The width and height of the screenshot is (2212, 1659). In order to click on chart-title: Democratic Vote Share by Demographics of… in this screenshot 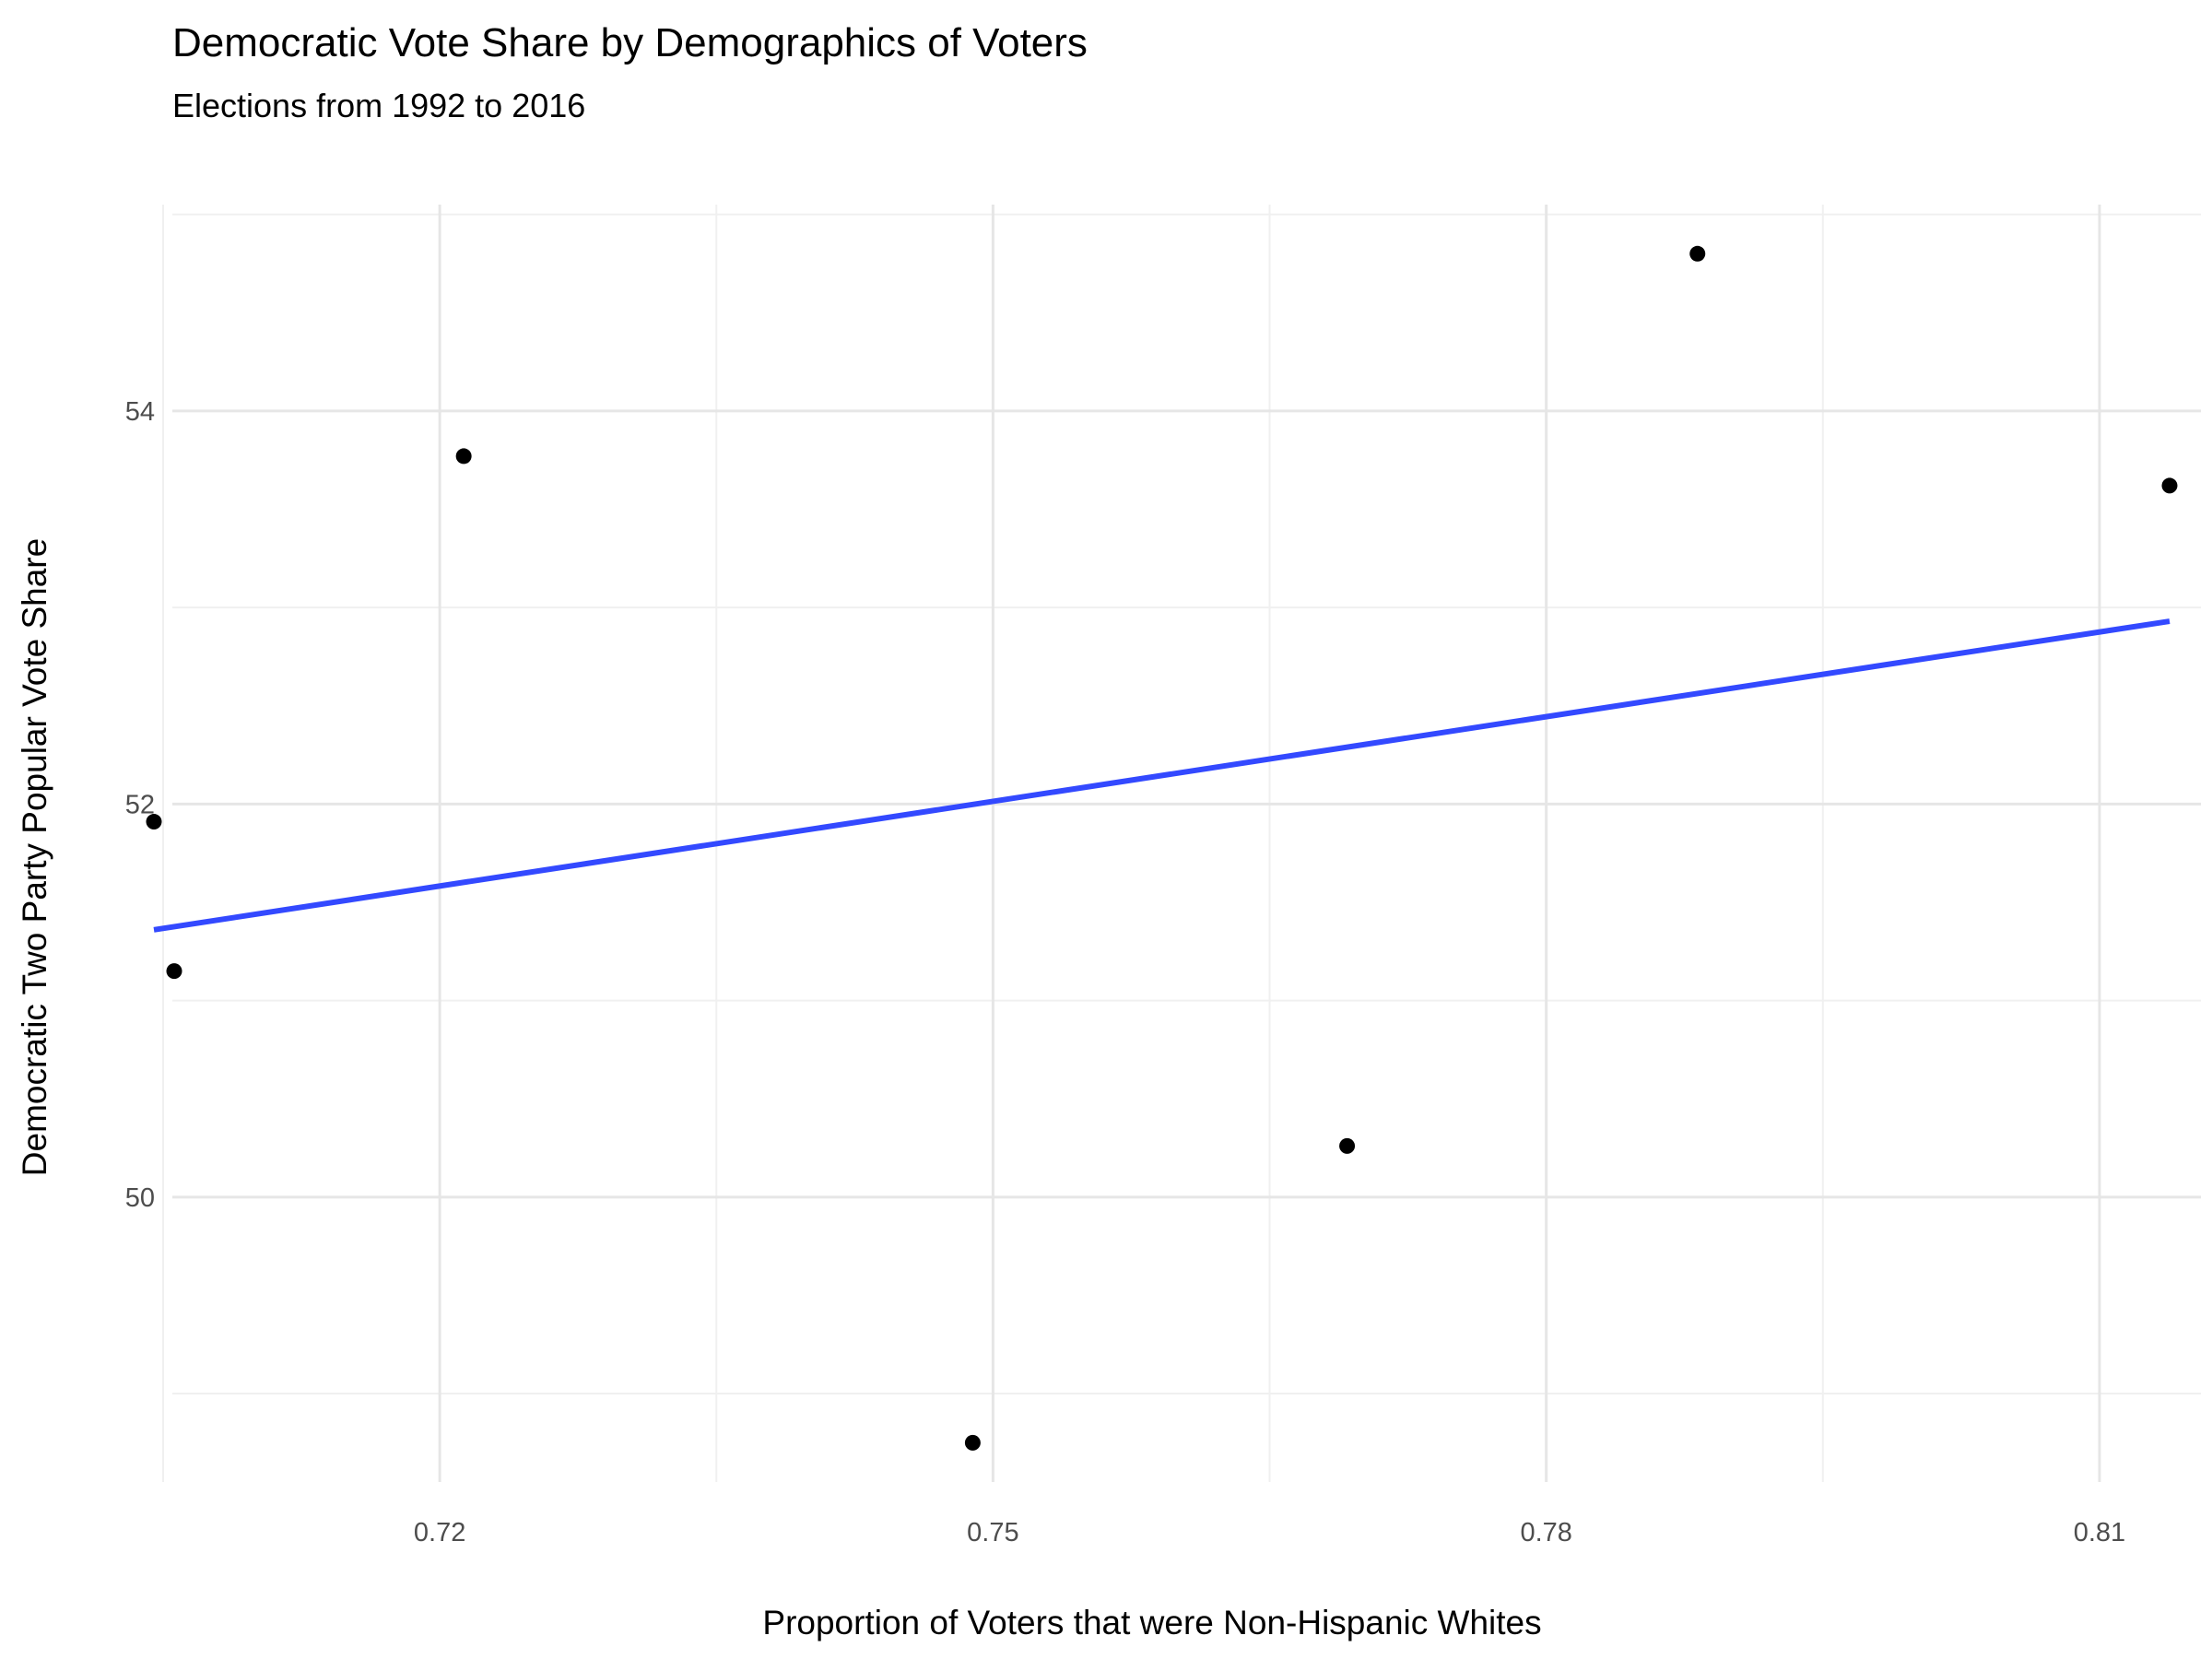, I will do `click(630, 42)`.